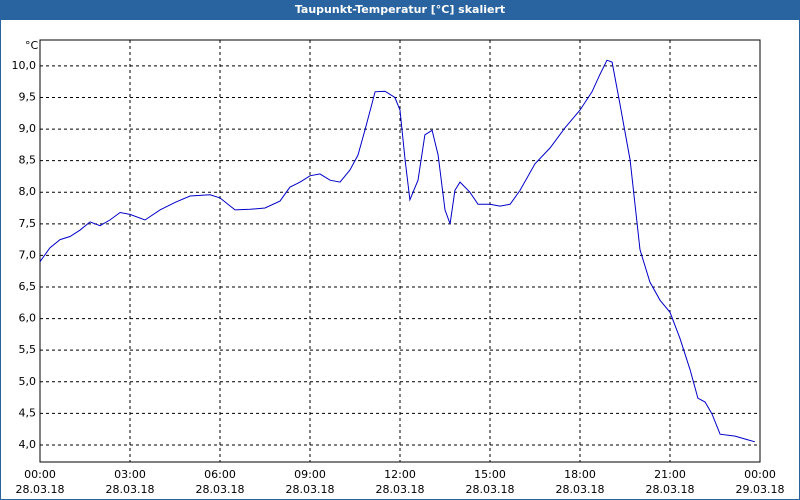 The height and width of the screenshot is (500, 800). I want to click on x-tick-label: 09:00, so click(310, 474).